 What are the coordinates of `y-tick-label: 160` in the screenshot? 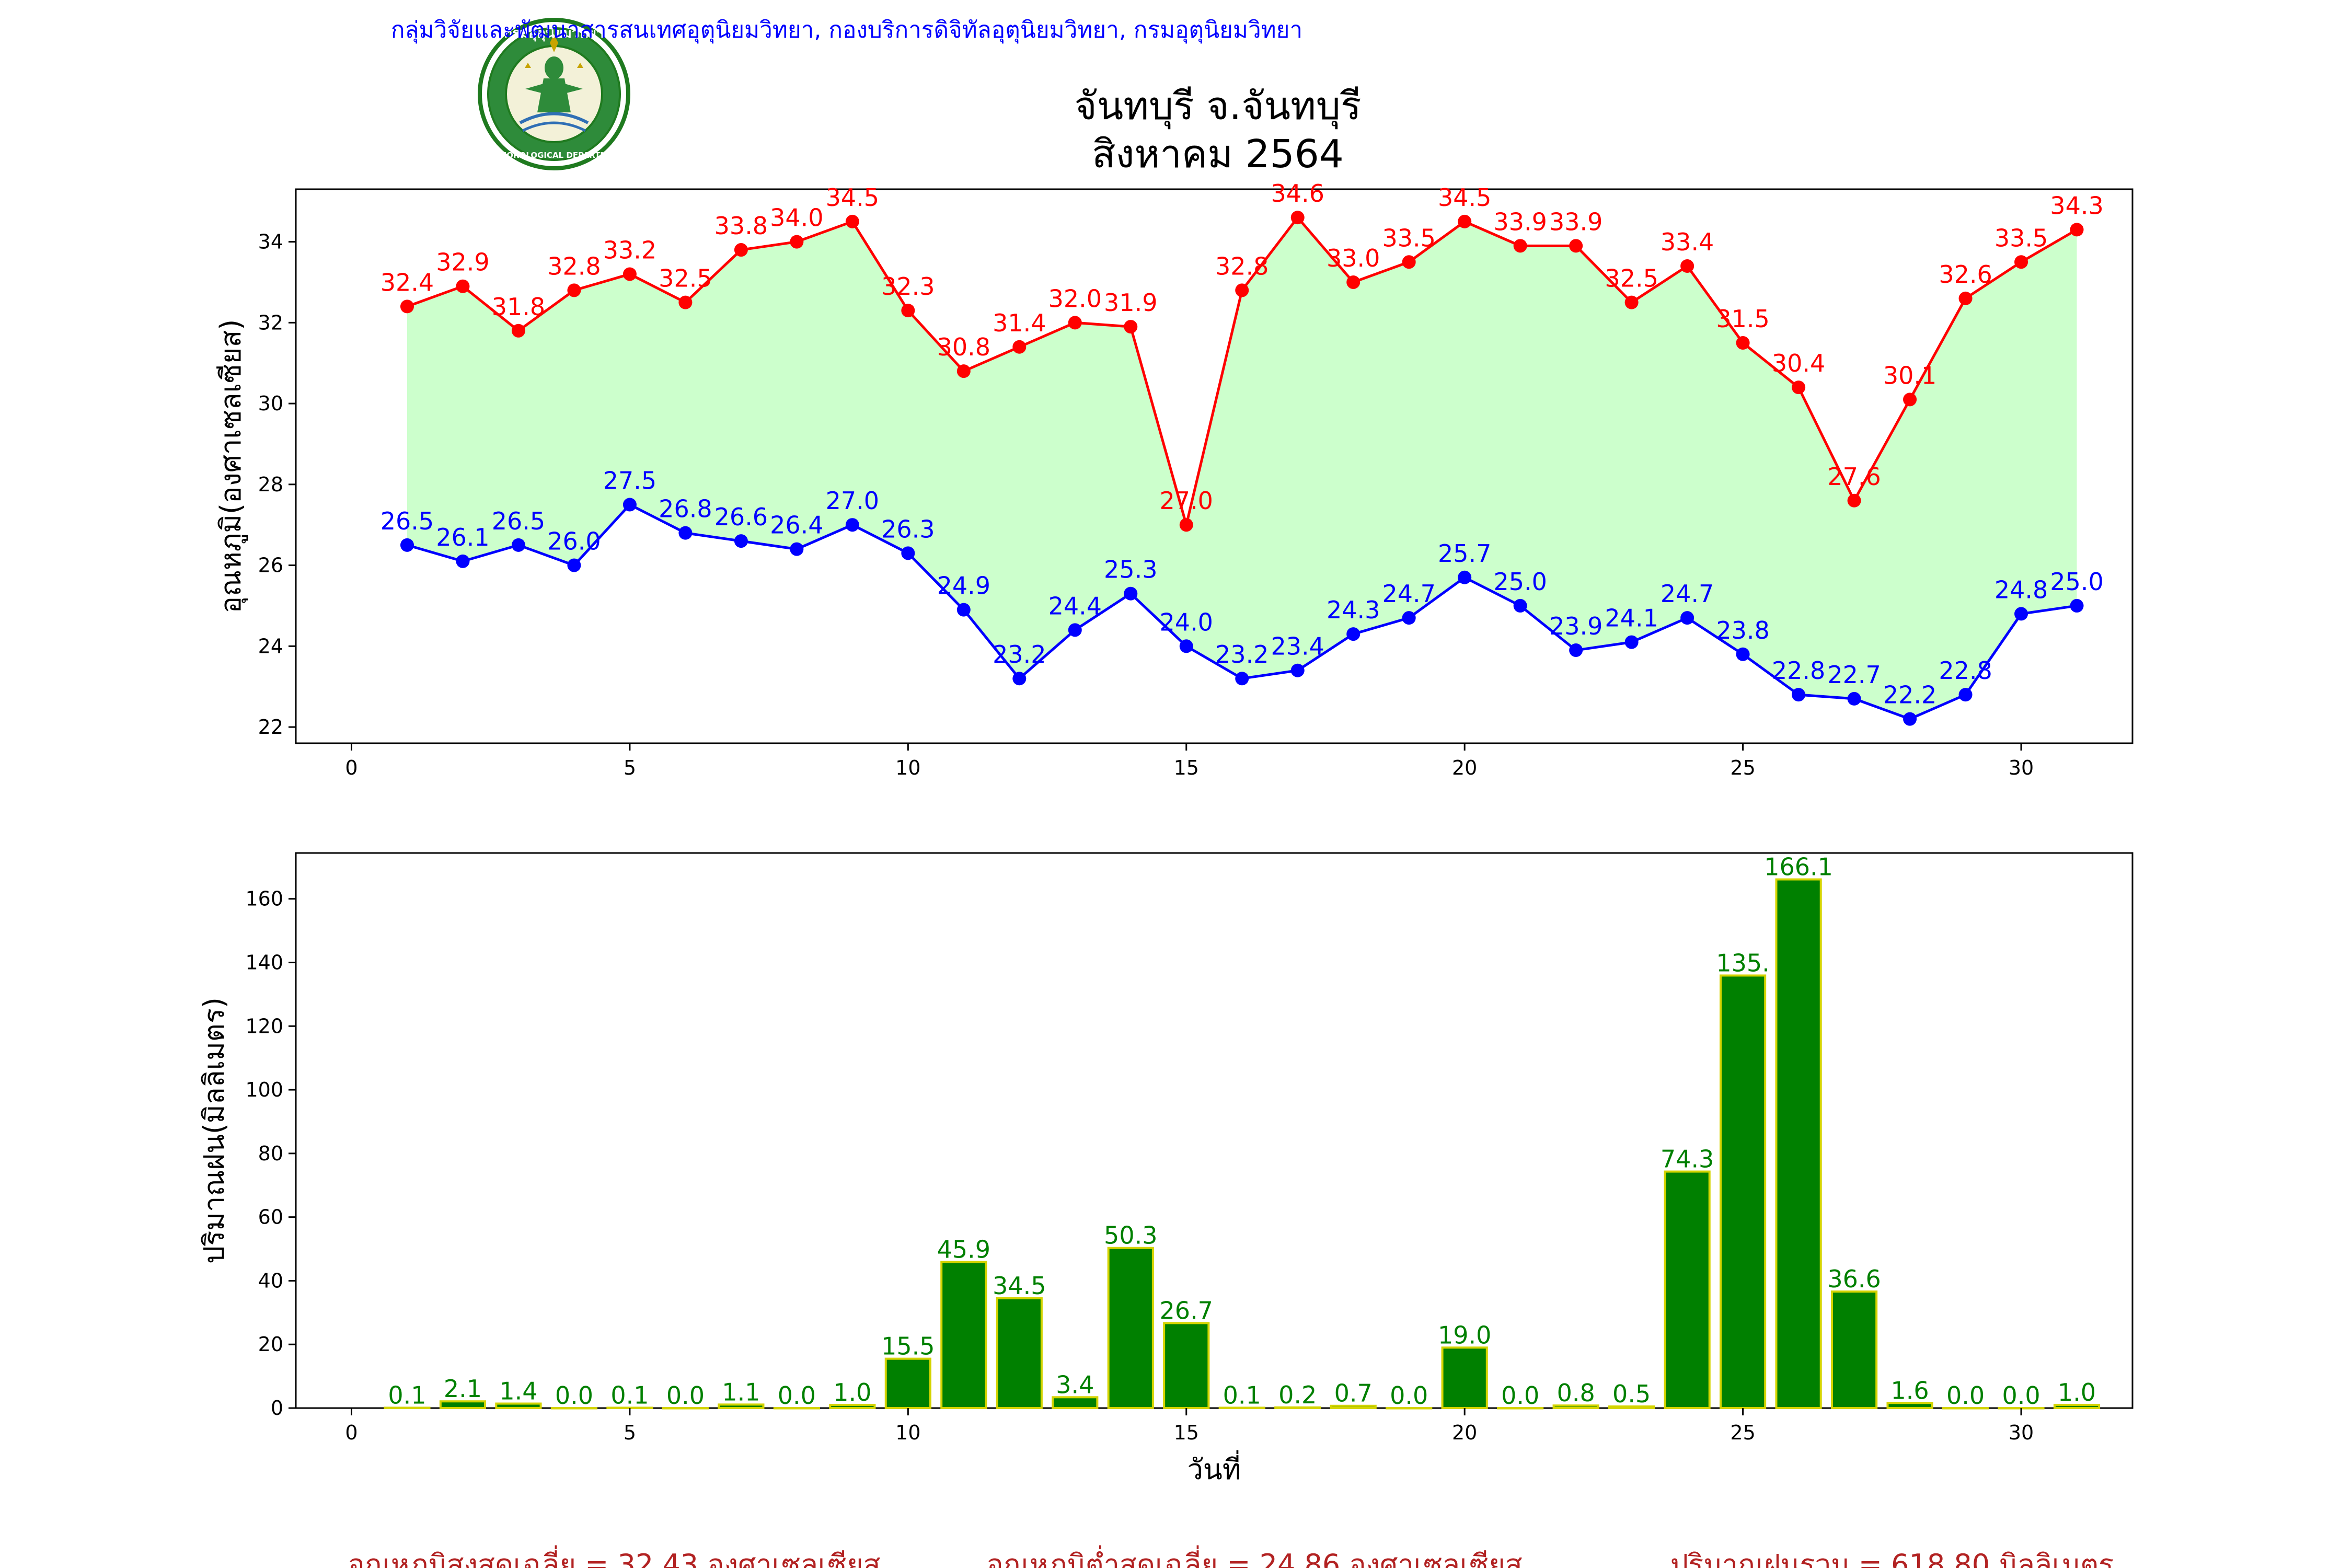 It's located at (264, 898).